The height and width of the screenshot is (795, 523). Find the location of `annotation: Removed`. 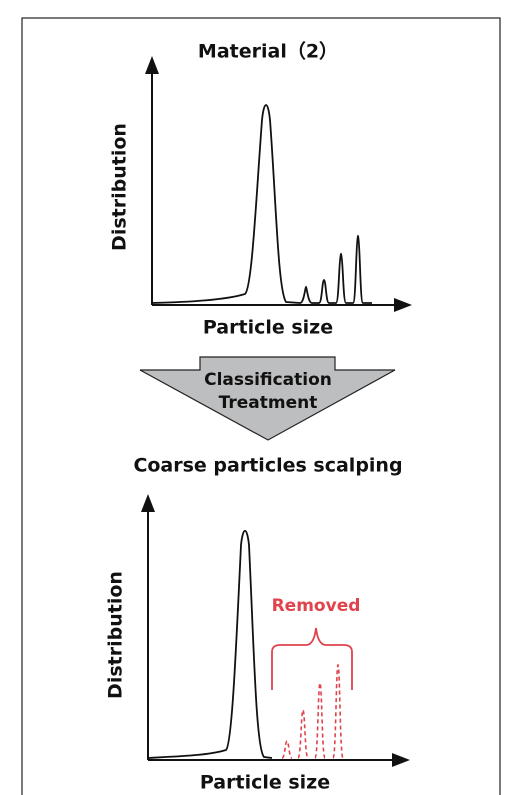

annotation: Removed is located at coordinates (316, 606).